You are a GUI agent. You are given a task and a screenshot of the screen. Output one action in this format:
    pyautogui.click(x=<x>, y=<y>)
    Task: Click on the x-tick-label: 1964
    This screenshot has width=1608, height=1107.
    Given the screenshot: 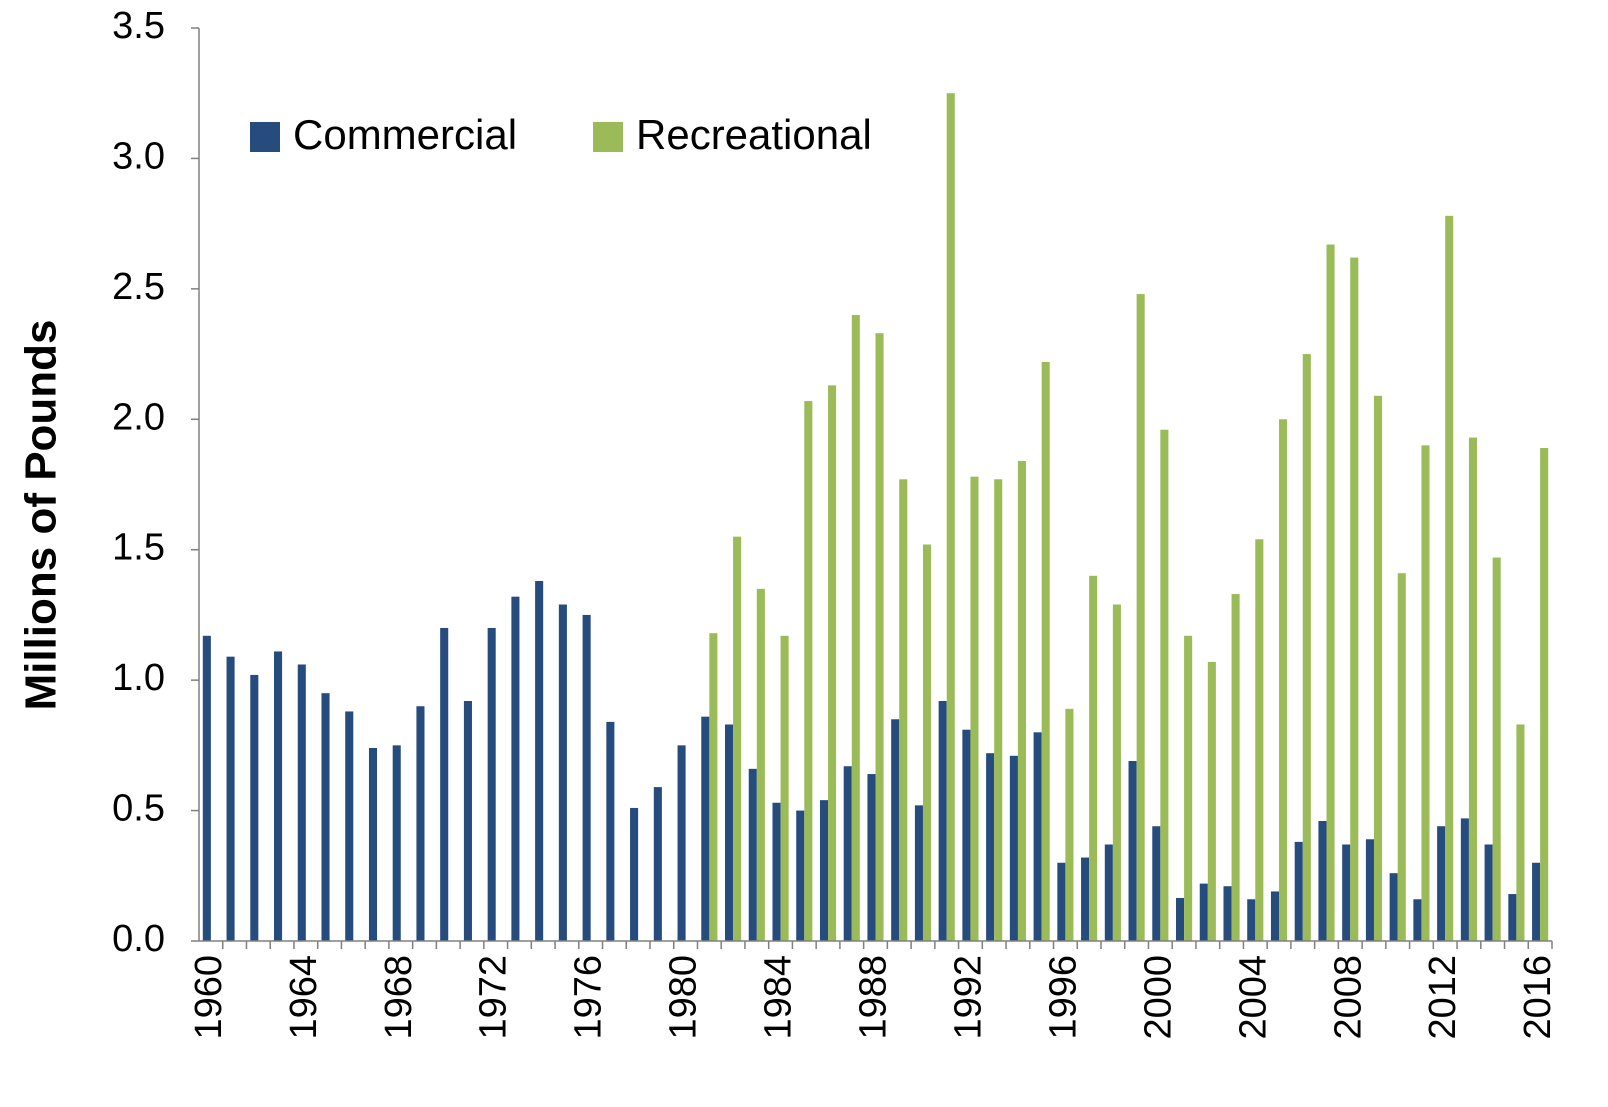 What is the action you would take?
    pyautogui.click(x=304, y=997)
    